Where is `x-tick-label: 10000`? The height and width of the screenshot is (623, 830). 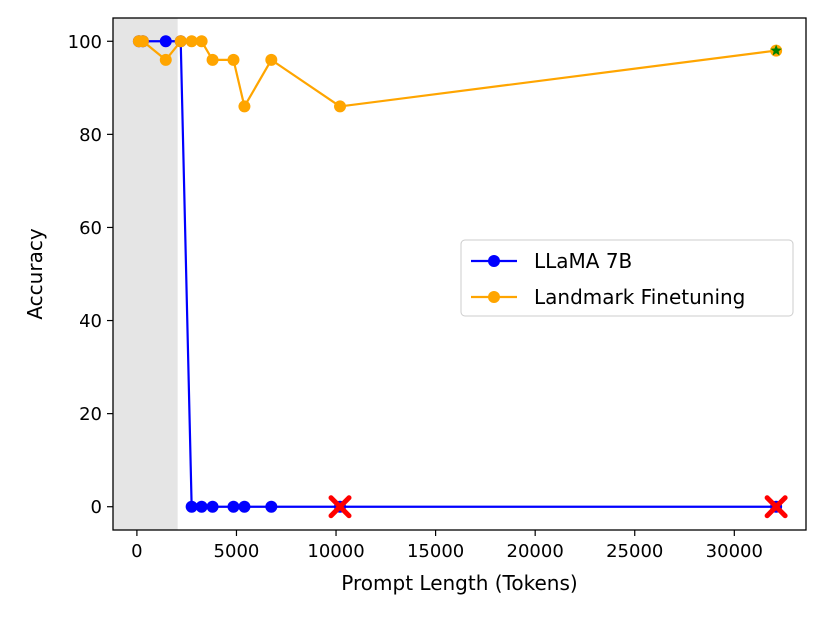 x-tick-label: 10000 is located at coordinates (335, 551).